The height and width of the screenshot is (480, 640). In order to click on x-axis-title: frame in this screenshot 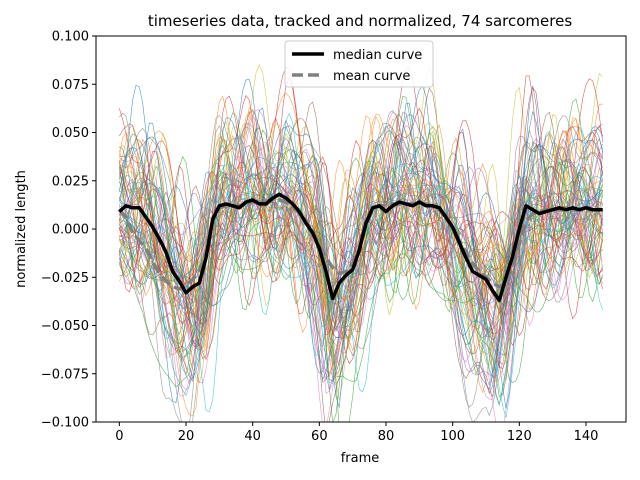, I will do `click(360, 458)`.